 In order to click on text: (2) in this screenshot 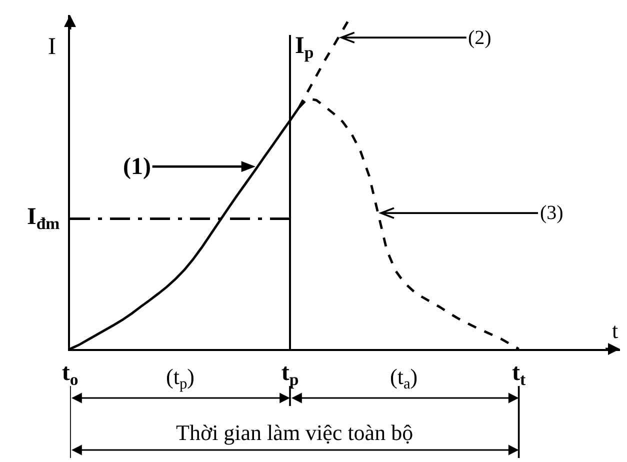, I will do `click(480, 38)`.